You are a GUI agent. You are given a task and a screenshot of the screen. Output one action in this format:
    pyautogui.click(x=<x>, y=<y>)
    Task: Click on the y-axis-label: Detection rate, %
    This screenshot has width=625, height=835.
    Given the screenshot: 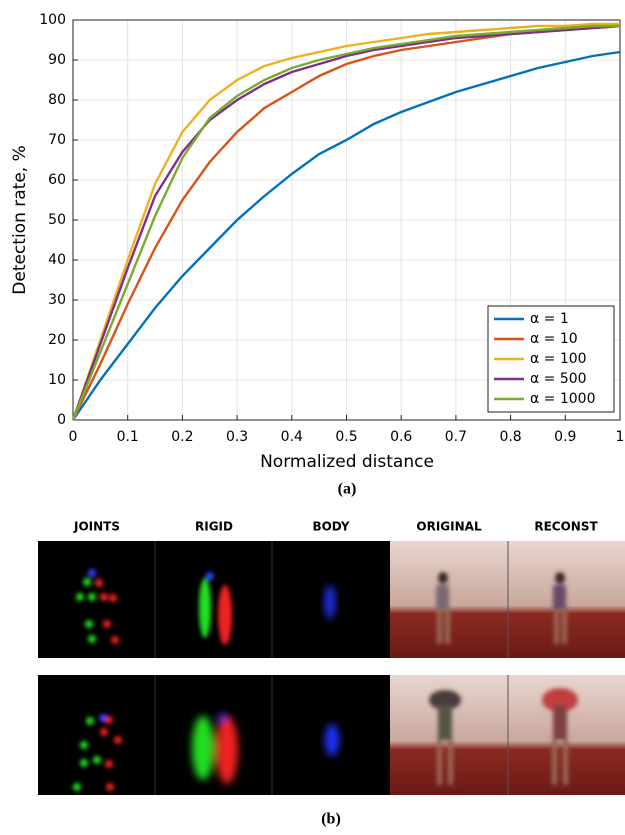 What is the action you would take?
    pyautogui.click(x=20, y=219)
    